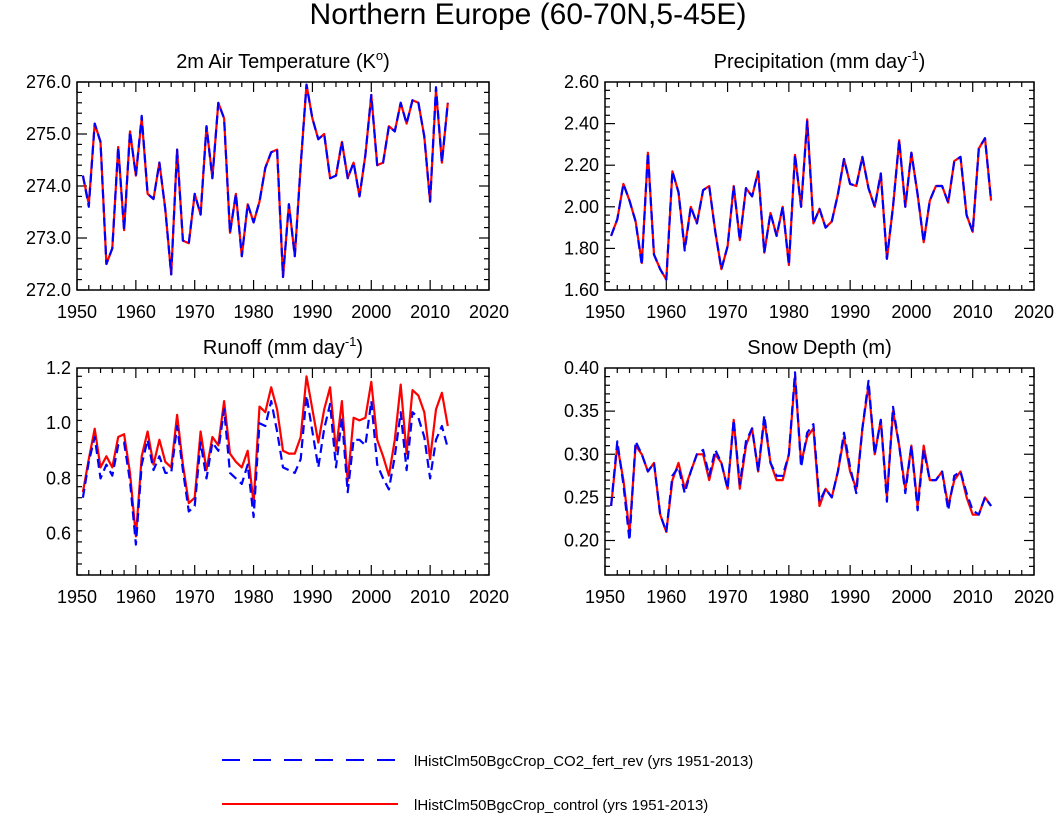  What do you see at coordinates (810, 62) in the screenshot?
I see `precipitation-title-text: Precipitation (mm day` at bounding box center [810, 62].